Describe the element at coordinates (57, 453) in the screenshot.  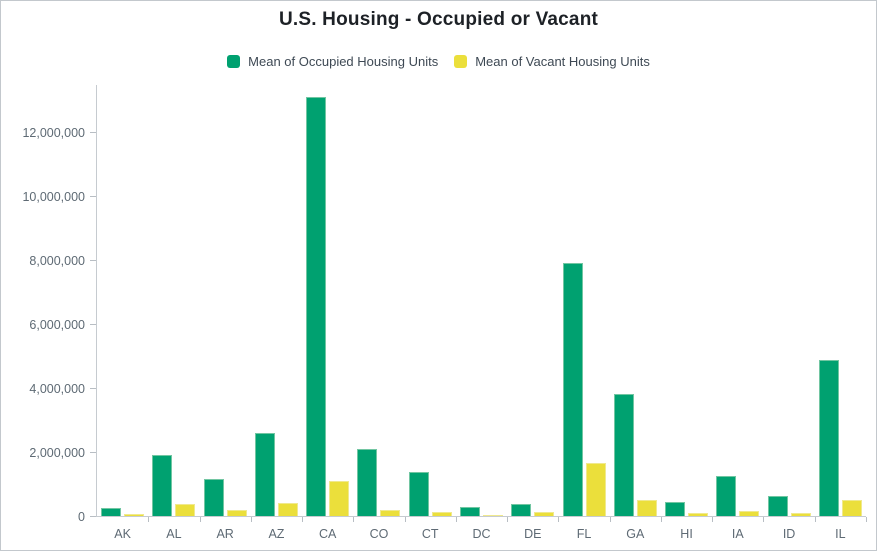
I see `y-axis-tick-label: 2,000,000` at that location.